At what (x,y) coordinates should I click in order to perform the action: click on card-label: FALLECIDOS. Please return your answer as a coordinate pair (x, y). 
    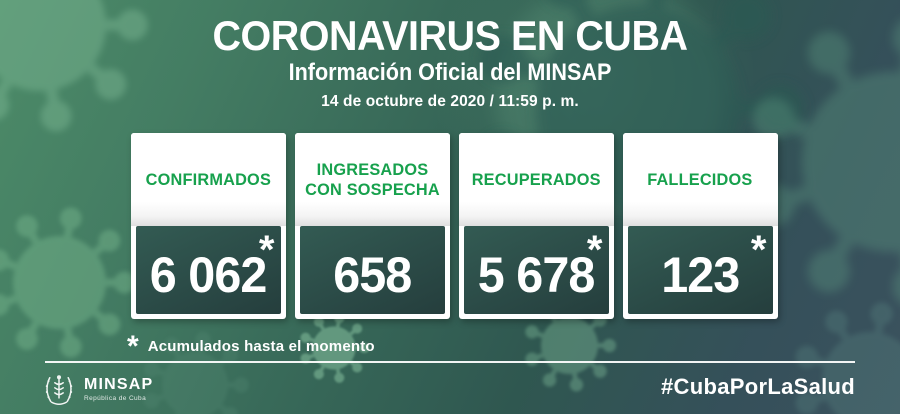
    Looking at the image, I should click on (700, 179).